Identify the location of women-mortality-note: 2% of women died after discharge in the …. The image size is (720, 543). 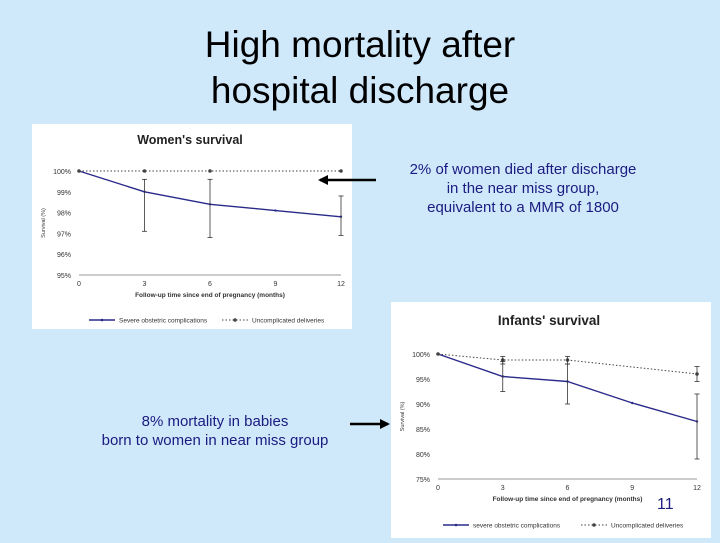
(523, 188).